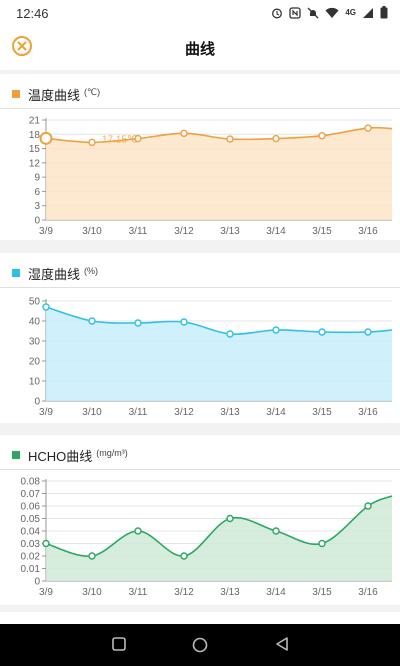 Image resolution: width=400 pixels, height=666 pixels. Describe the element at coordinates (92, 91) in the screenshot. I see `chart-unit: (℃)` at that location.